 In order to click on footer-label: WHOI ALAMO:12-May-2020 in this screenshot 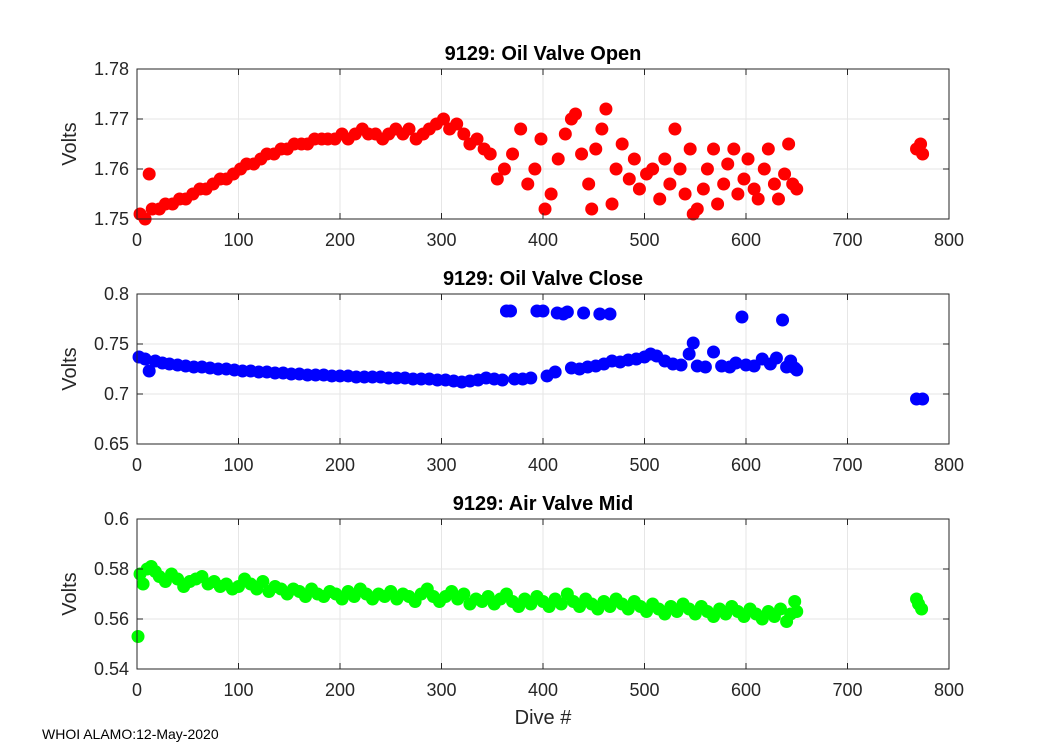, I will do `click(130, 734)`.